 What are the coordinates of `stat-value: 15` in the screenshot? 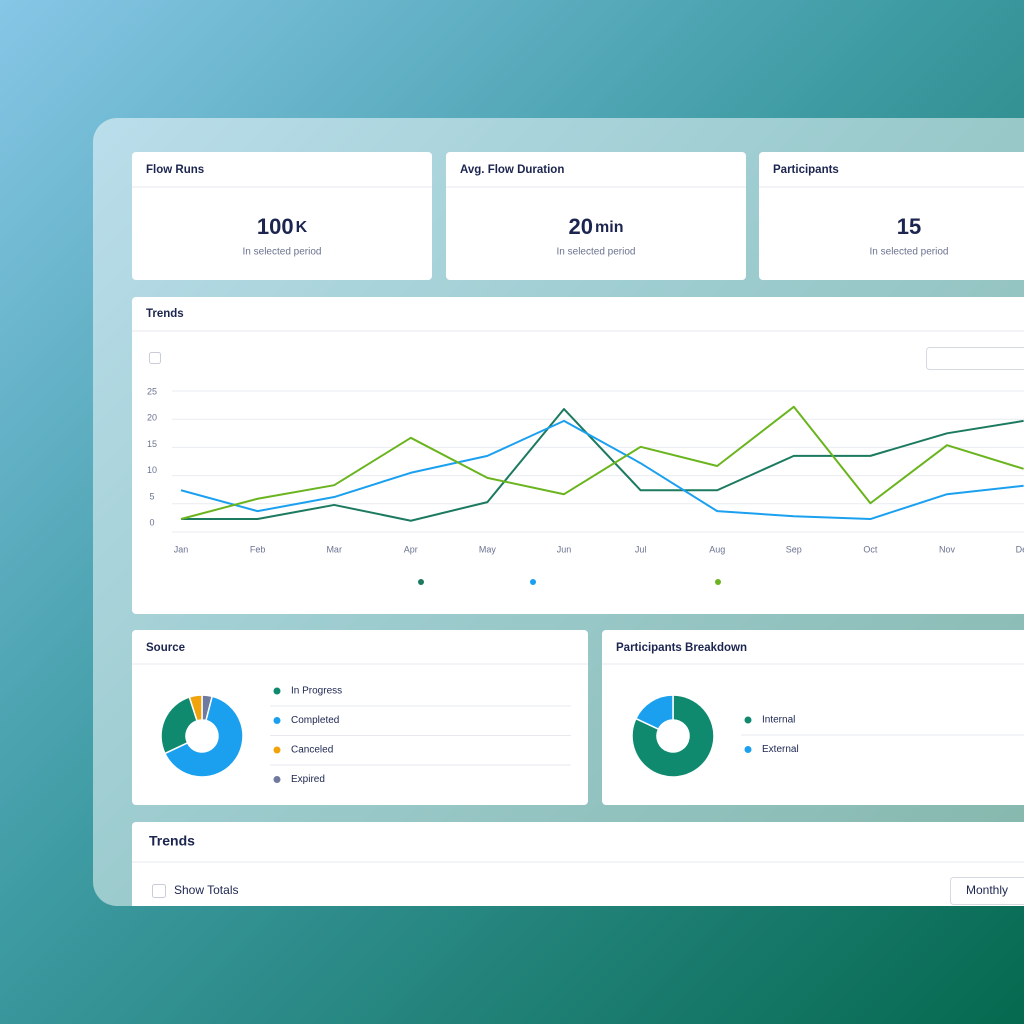 It's located at (909, 226).